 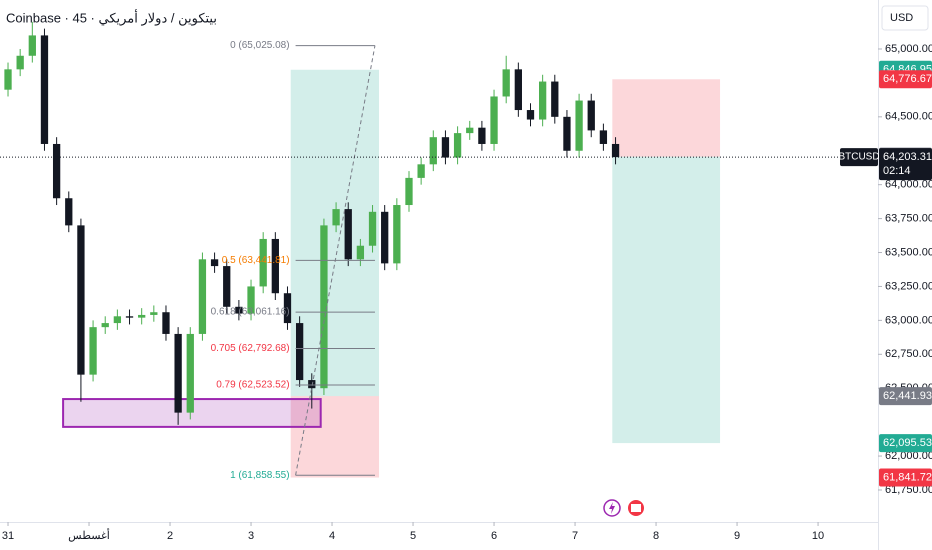 I want to click on x-tick-label: 4, so click(x=332, y=536).